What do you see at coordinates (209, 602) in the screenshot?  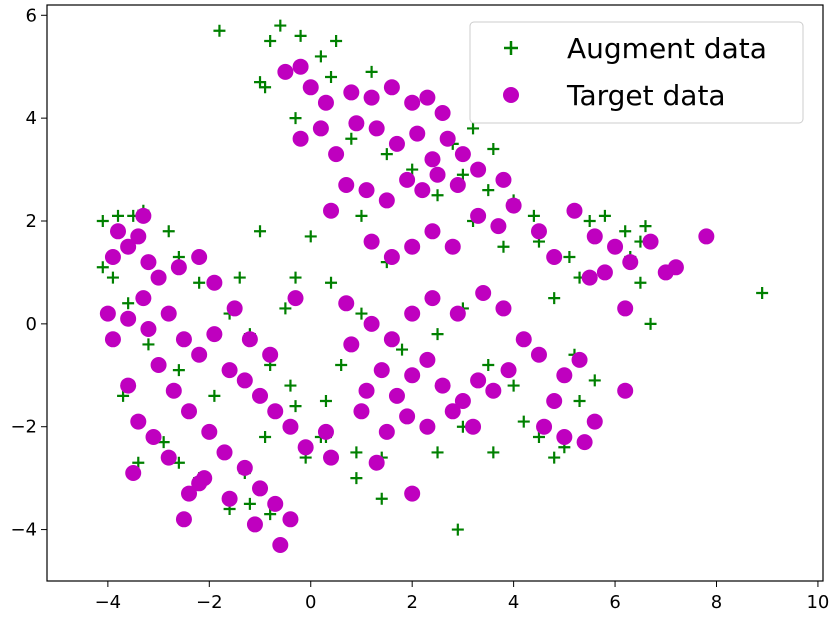 I see `x-tick-label: −2` at bounding box center [209, 602].